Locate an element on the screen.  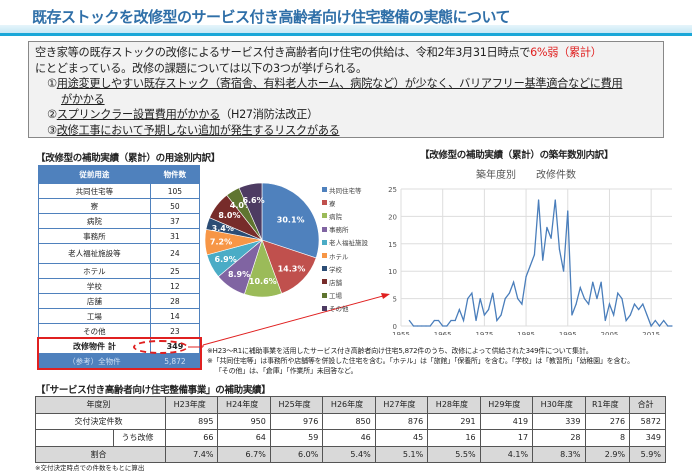
x-tick-label: 1955 is located at coordinates (401, 333).